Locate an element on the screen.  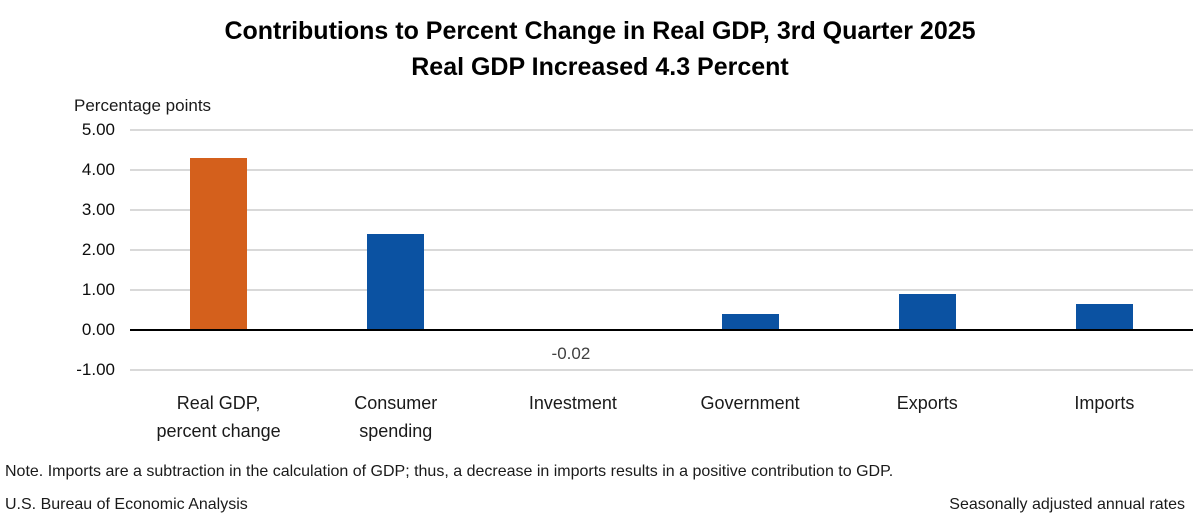
x-label-line: Investment is located at coordinates (572, 403).